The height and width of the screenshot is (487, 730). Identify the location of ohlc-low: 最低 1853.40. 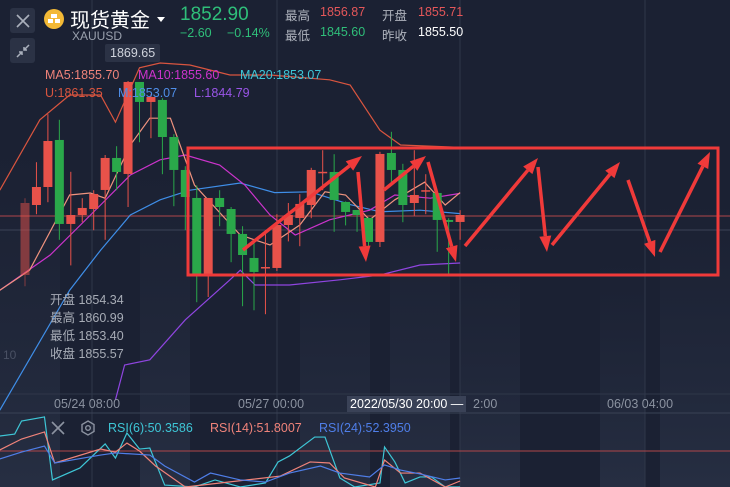
(87, 336).